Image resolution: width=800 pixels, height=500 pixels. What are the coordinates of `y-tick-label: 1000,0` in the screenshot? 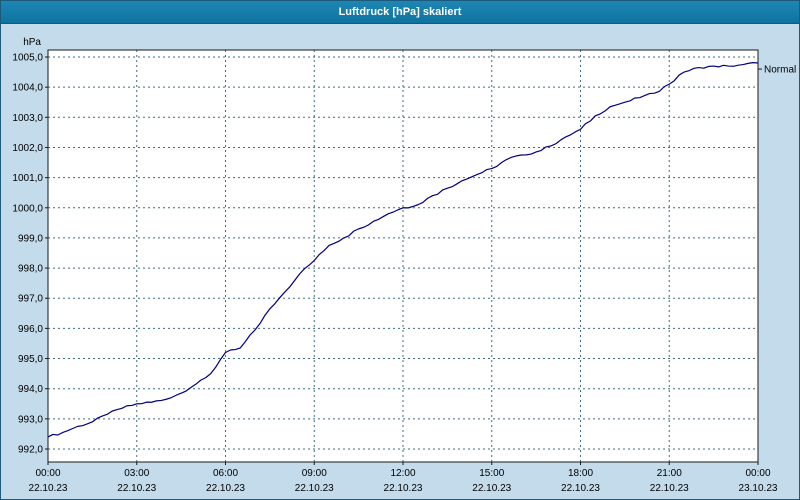 It's located at (27, 208).